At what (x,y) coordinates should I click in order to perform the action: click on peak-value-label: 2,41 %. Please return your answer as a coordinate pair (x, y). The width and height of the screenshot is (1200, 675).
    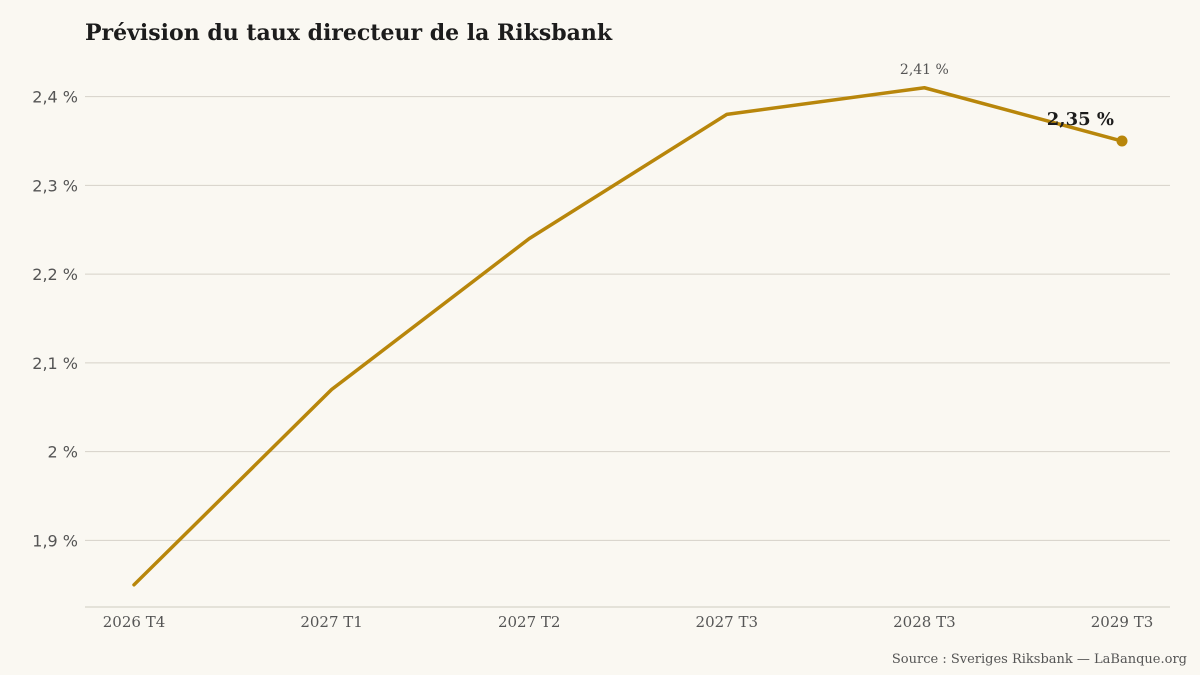
    Looking at the image, I should click on (924, 70).